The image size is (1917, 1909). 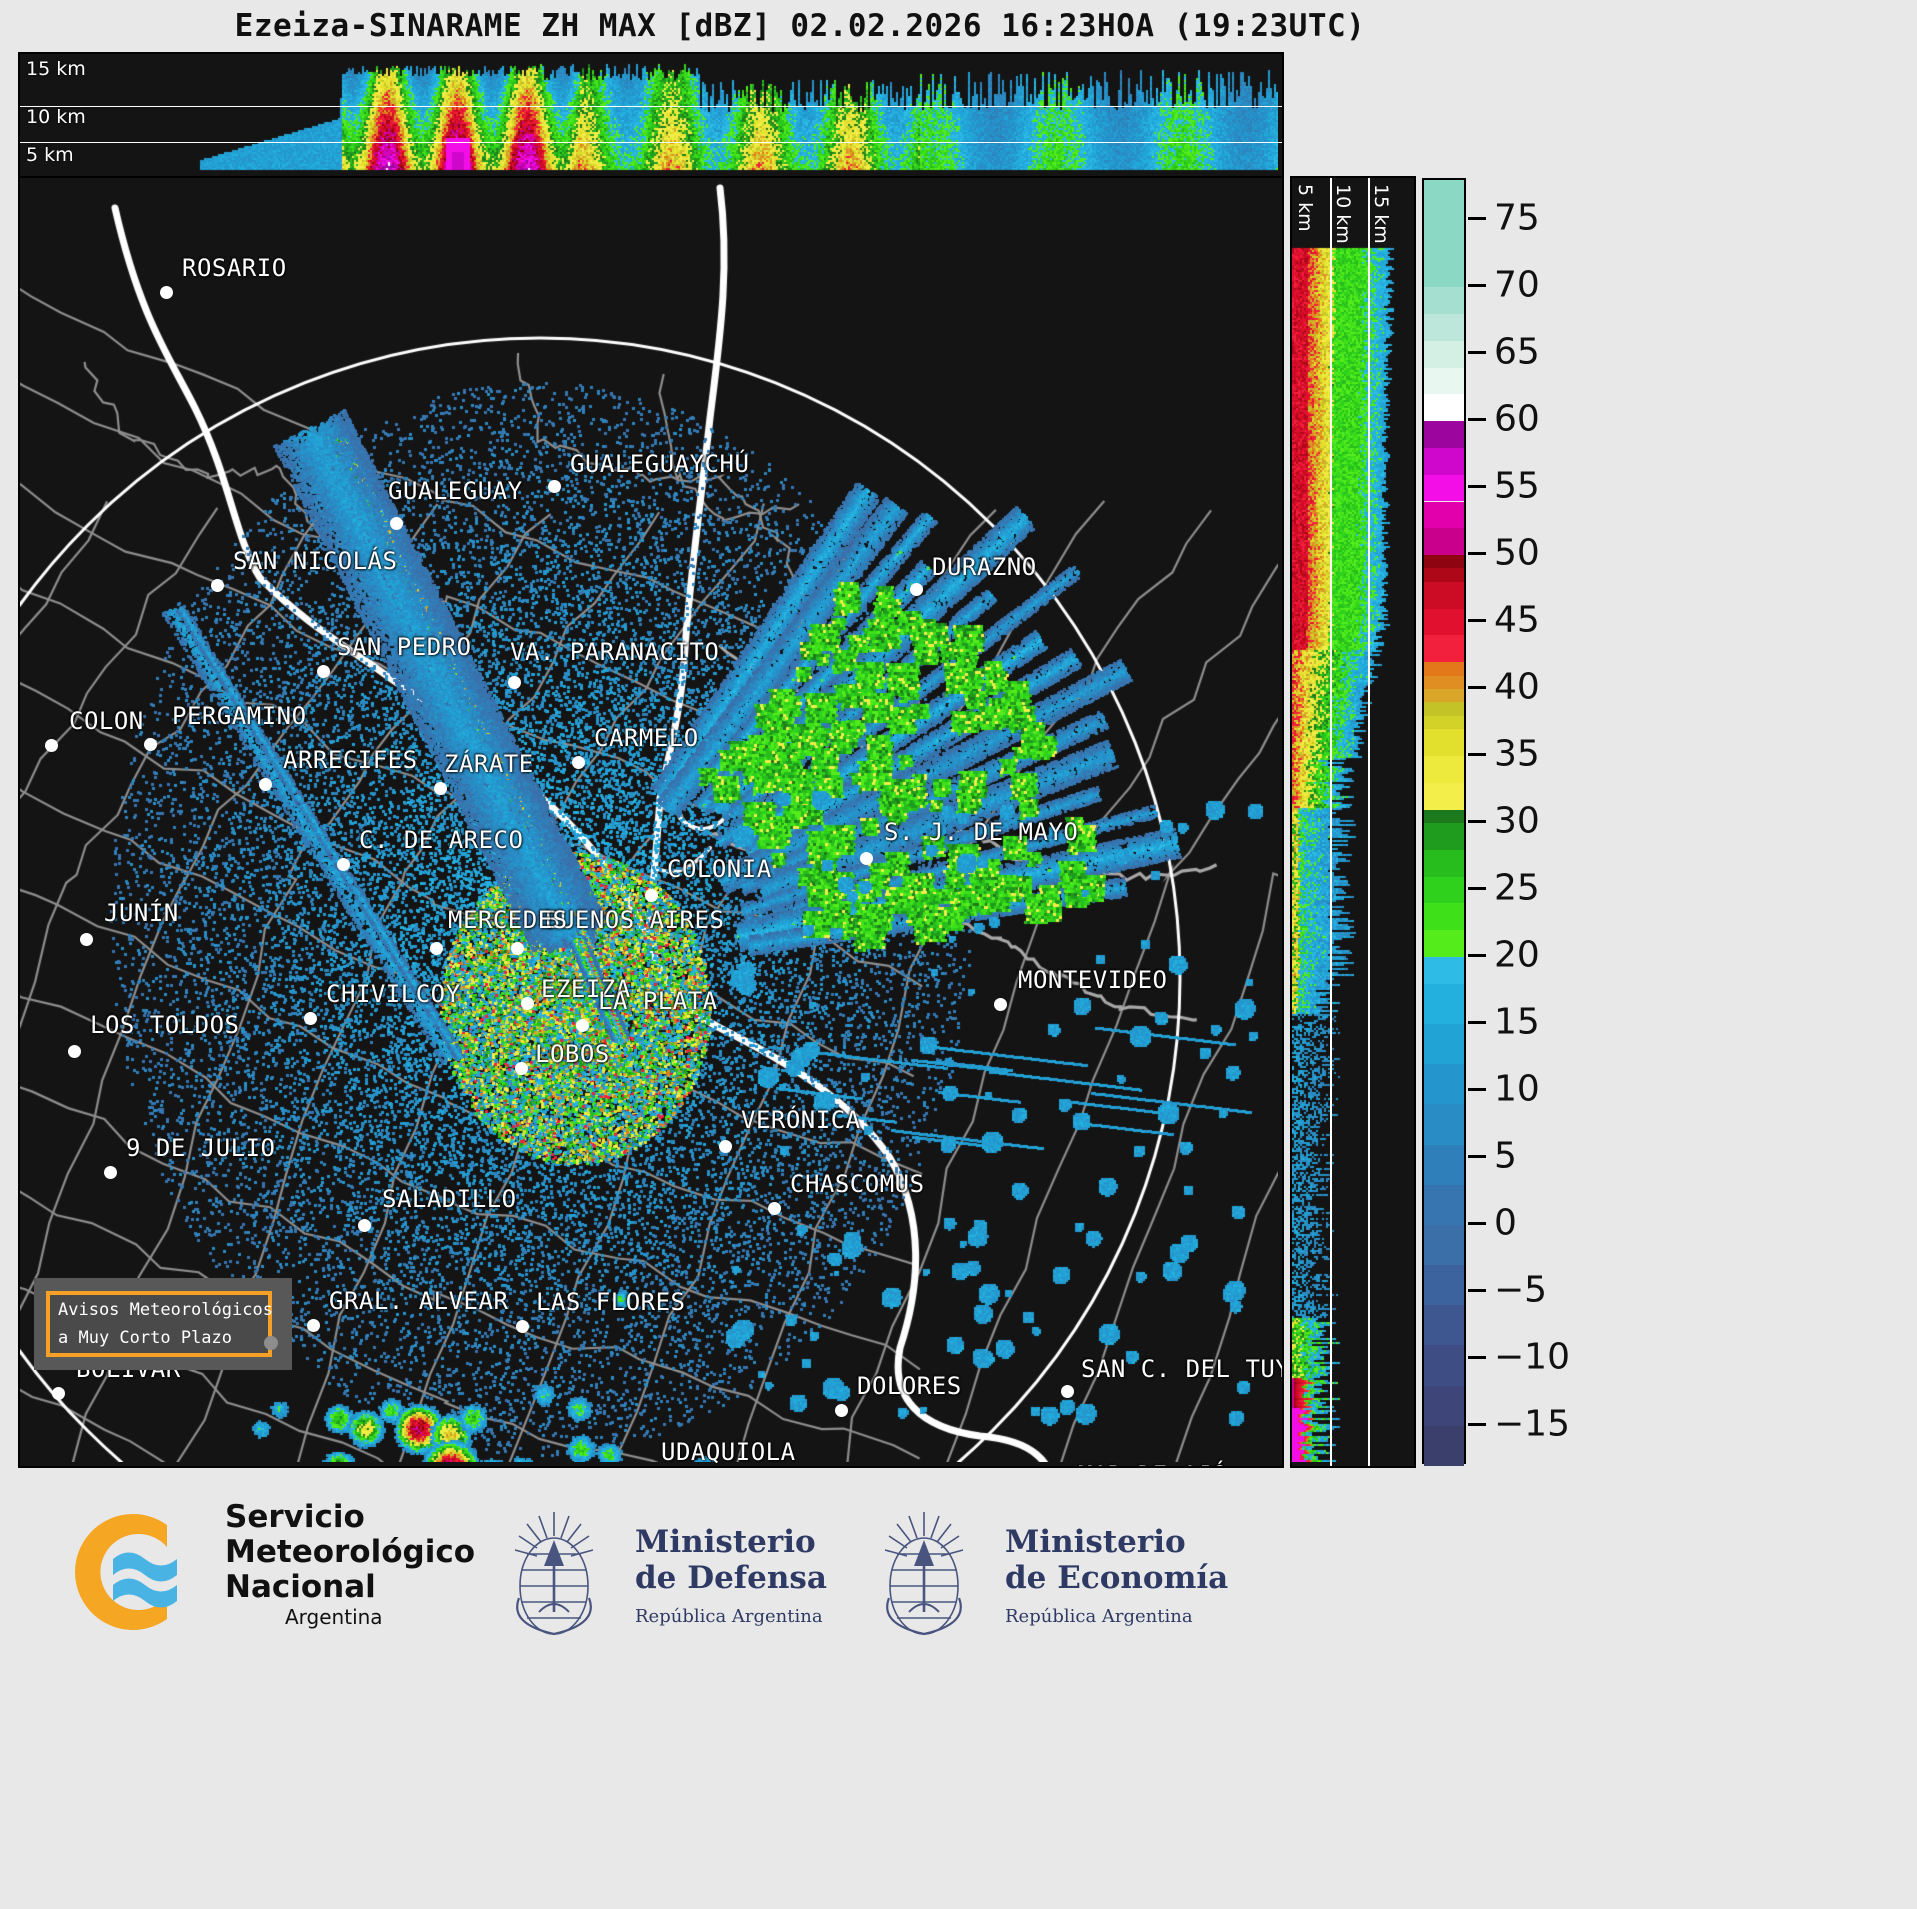 What do you see at coordinates (1095, 1542) in the screenshot?
I see `economia-line-1: Ministerio` at bounding box center [1095, 1542].